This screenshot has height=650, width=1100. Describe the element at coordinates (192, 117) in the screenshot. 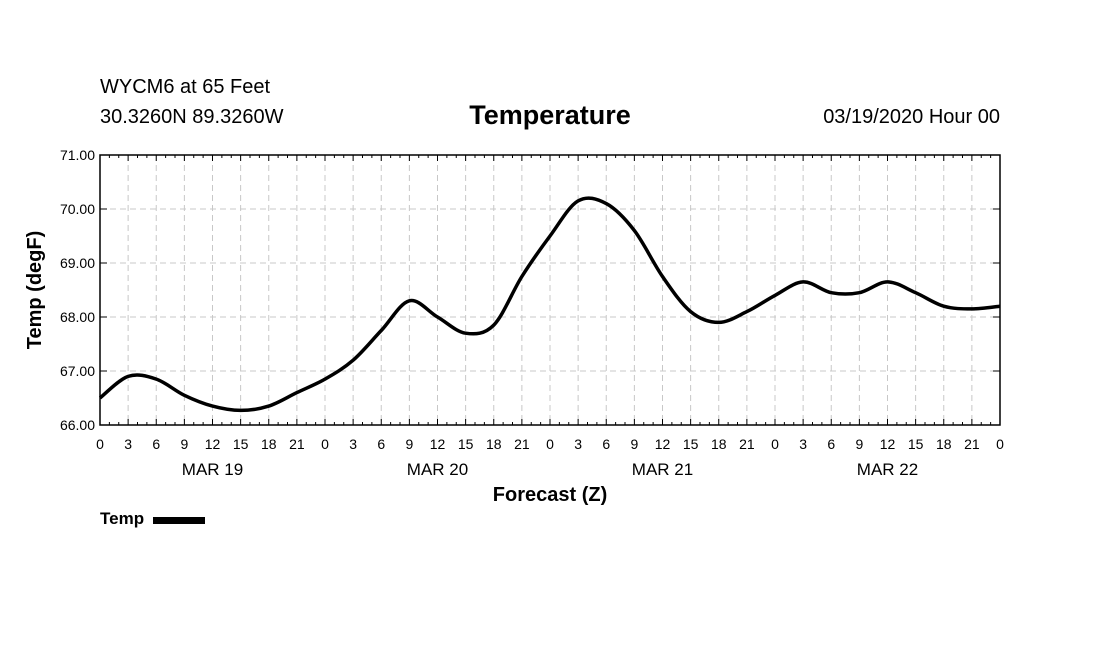

I see `coordinates-label: 30.3260N 89.3260W` at that location.